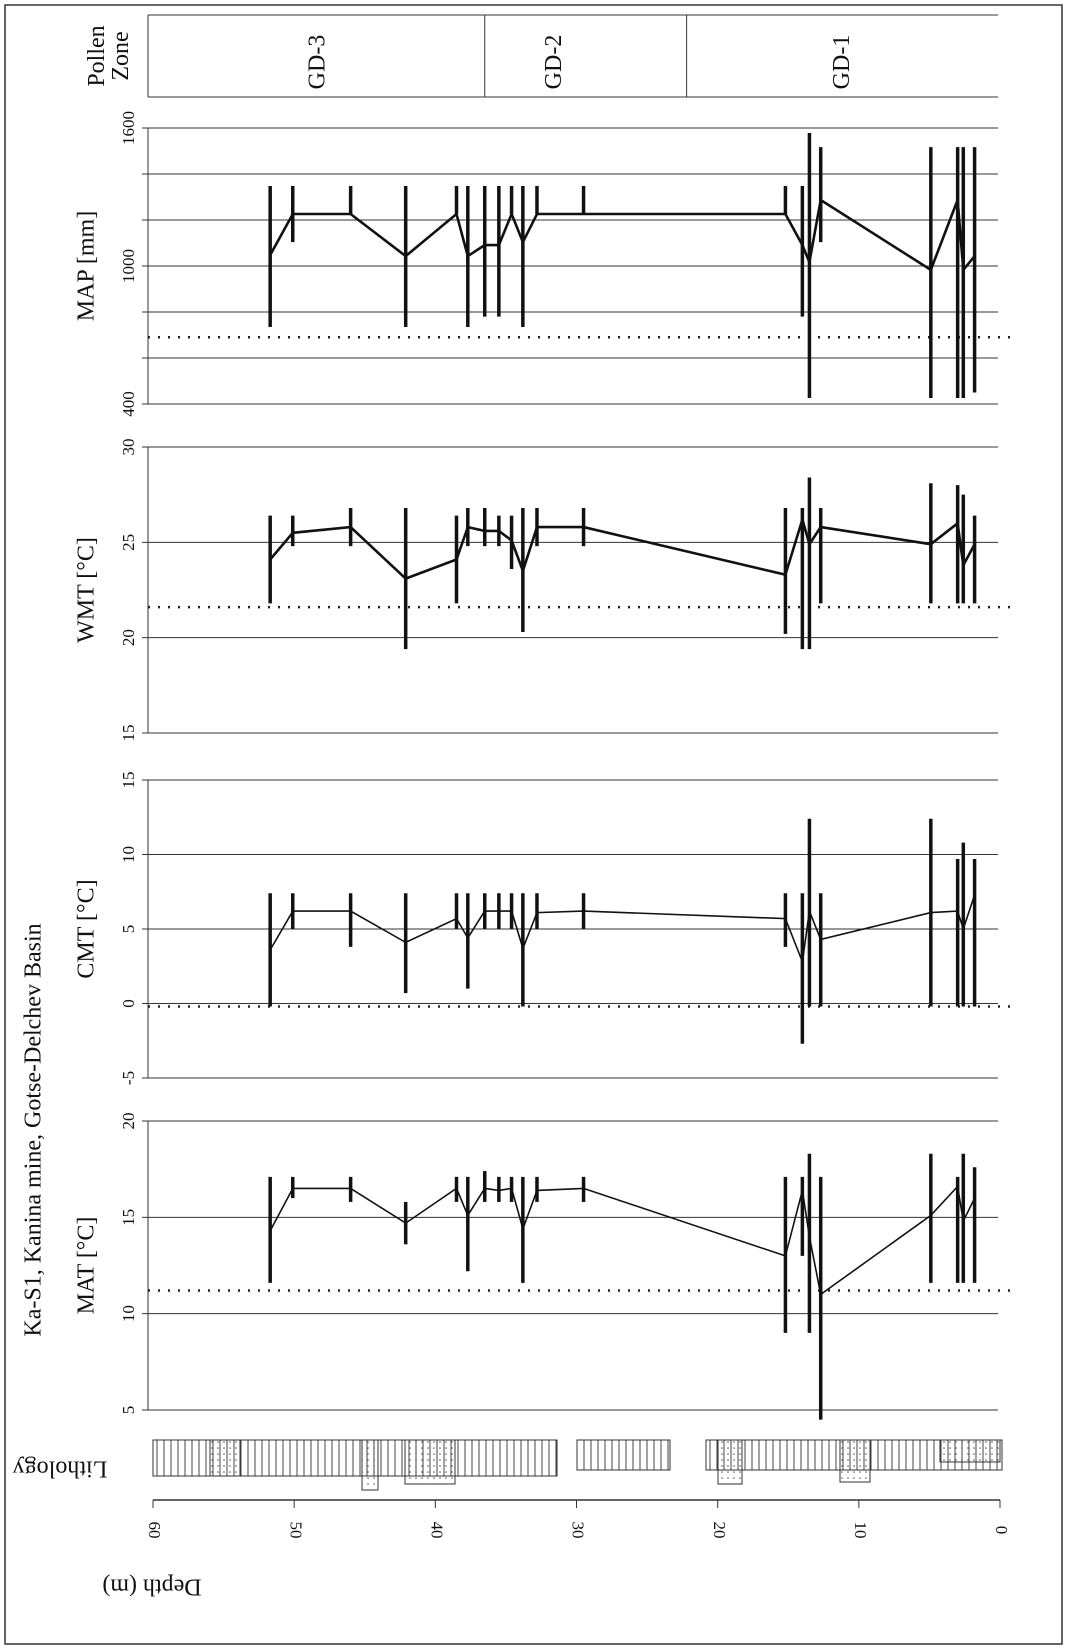 The height and width of the screenshot is (1649, 1067). I want to click on y-axis-label: CMT [°C], so click(87, 928).